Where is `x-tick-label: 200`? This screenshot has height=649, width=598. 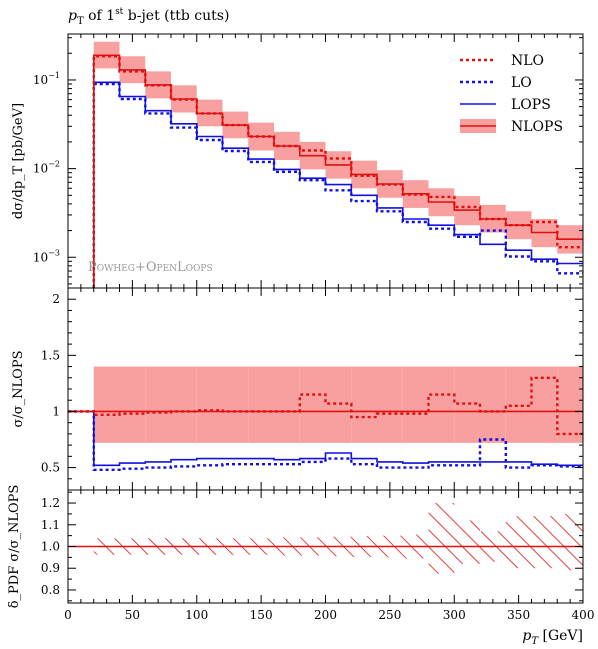 x-tick-label: 200 is located at coordinates (325, 615).